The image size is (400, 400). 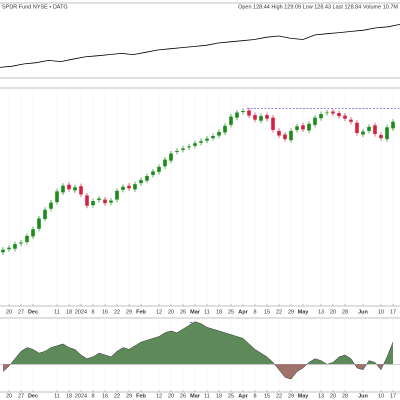 I want to click on x-tick-label: 15, so click(x=267, y=396).